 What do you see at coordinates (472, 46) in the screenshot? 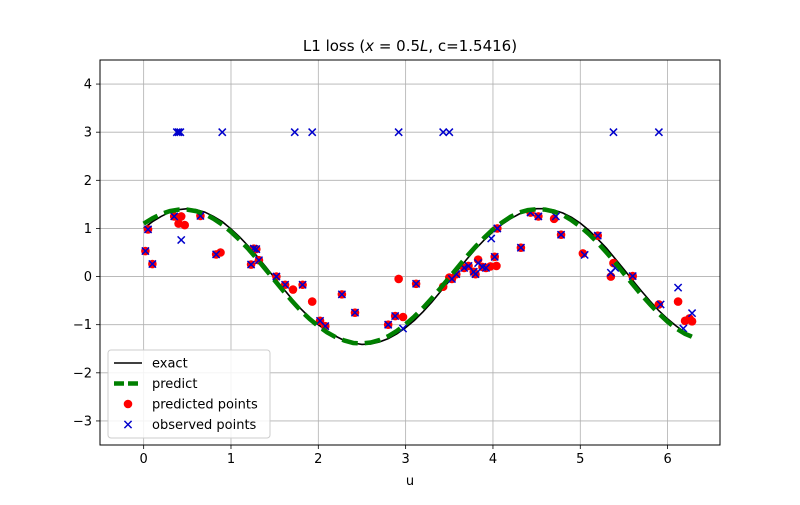
I see `title-part: , c=1.5416)` at bounding box center [472, 46].